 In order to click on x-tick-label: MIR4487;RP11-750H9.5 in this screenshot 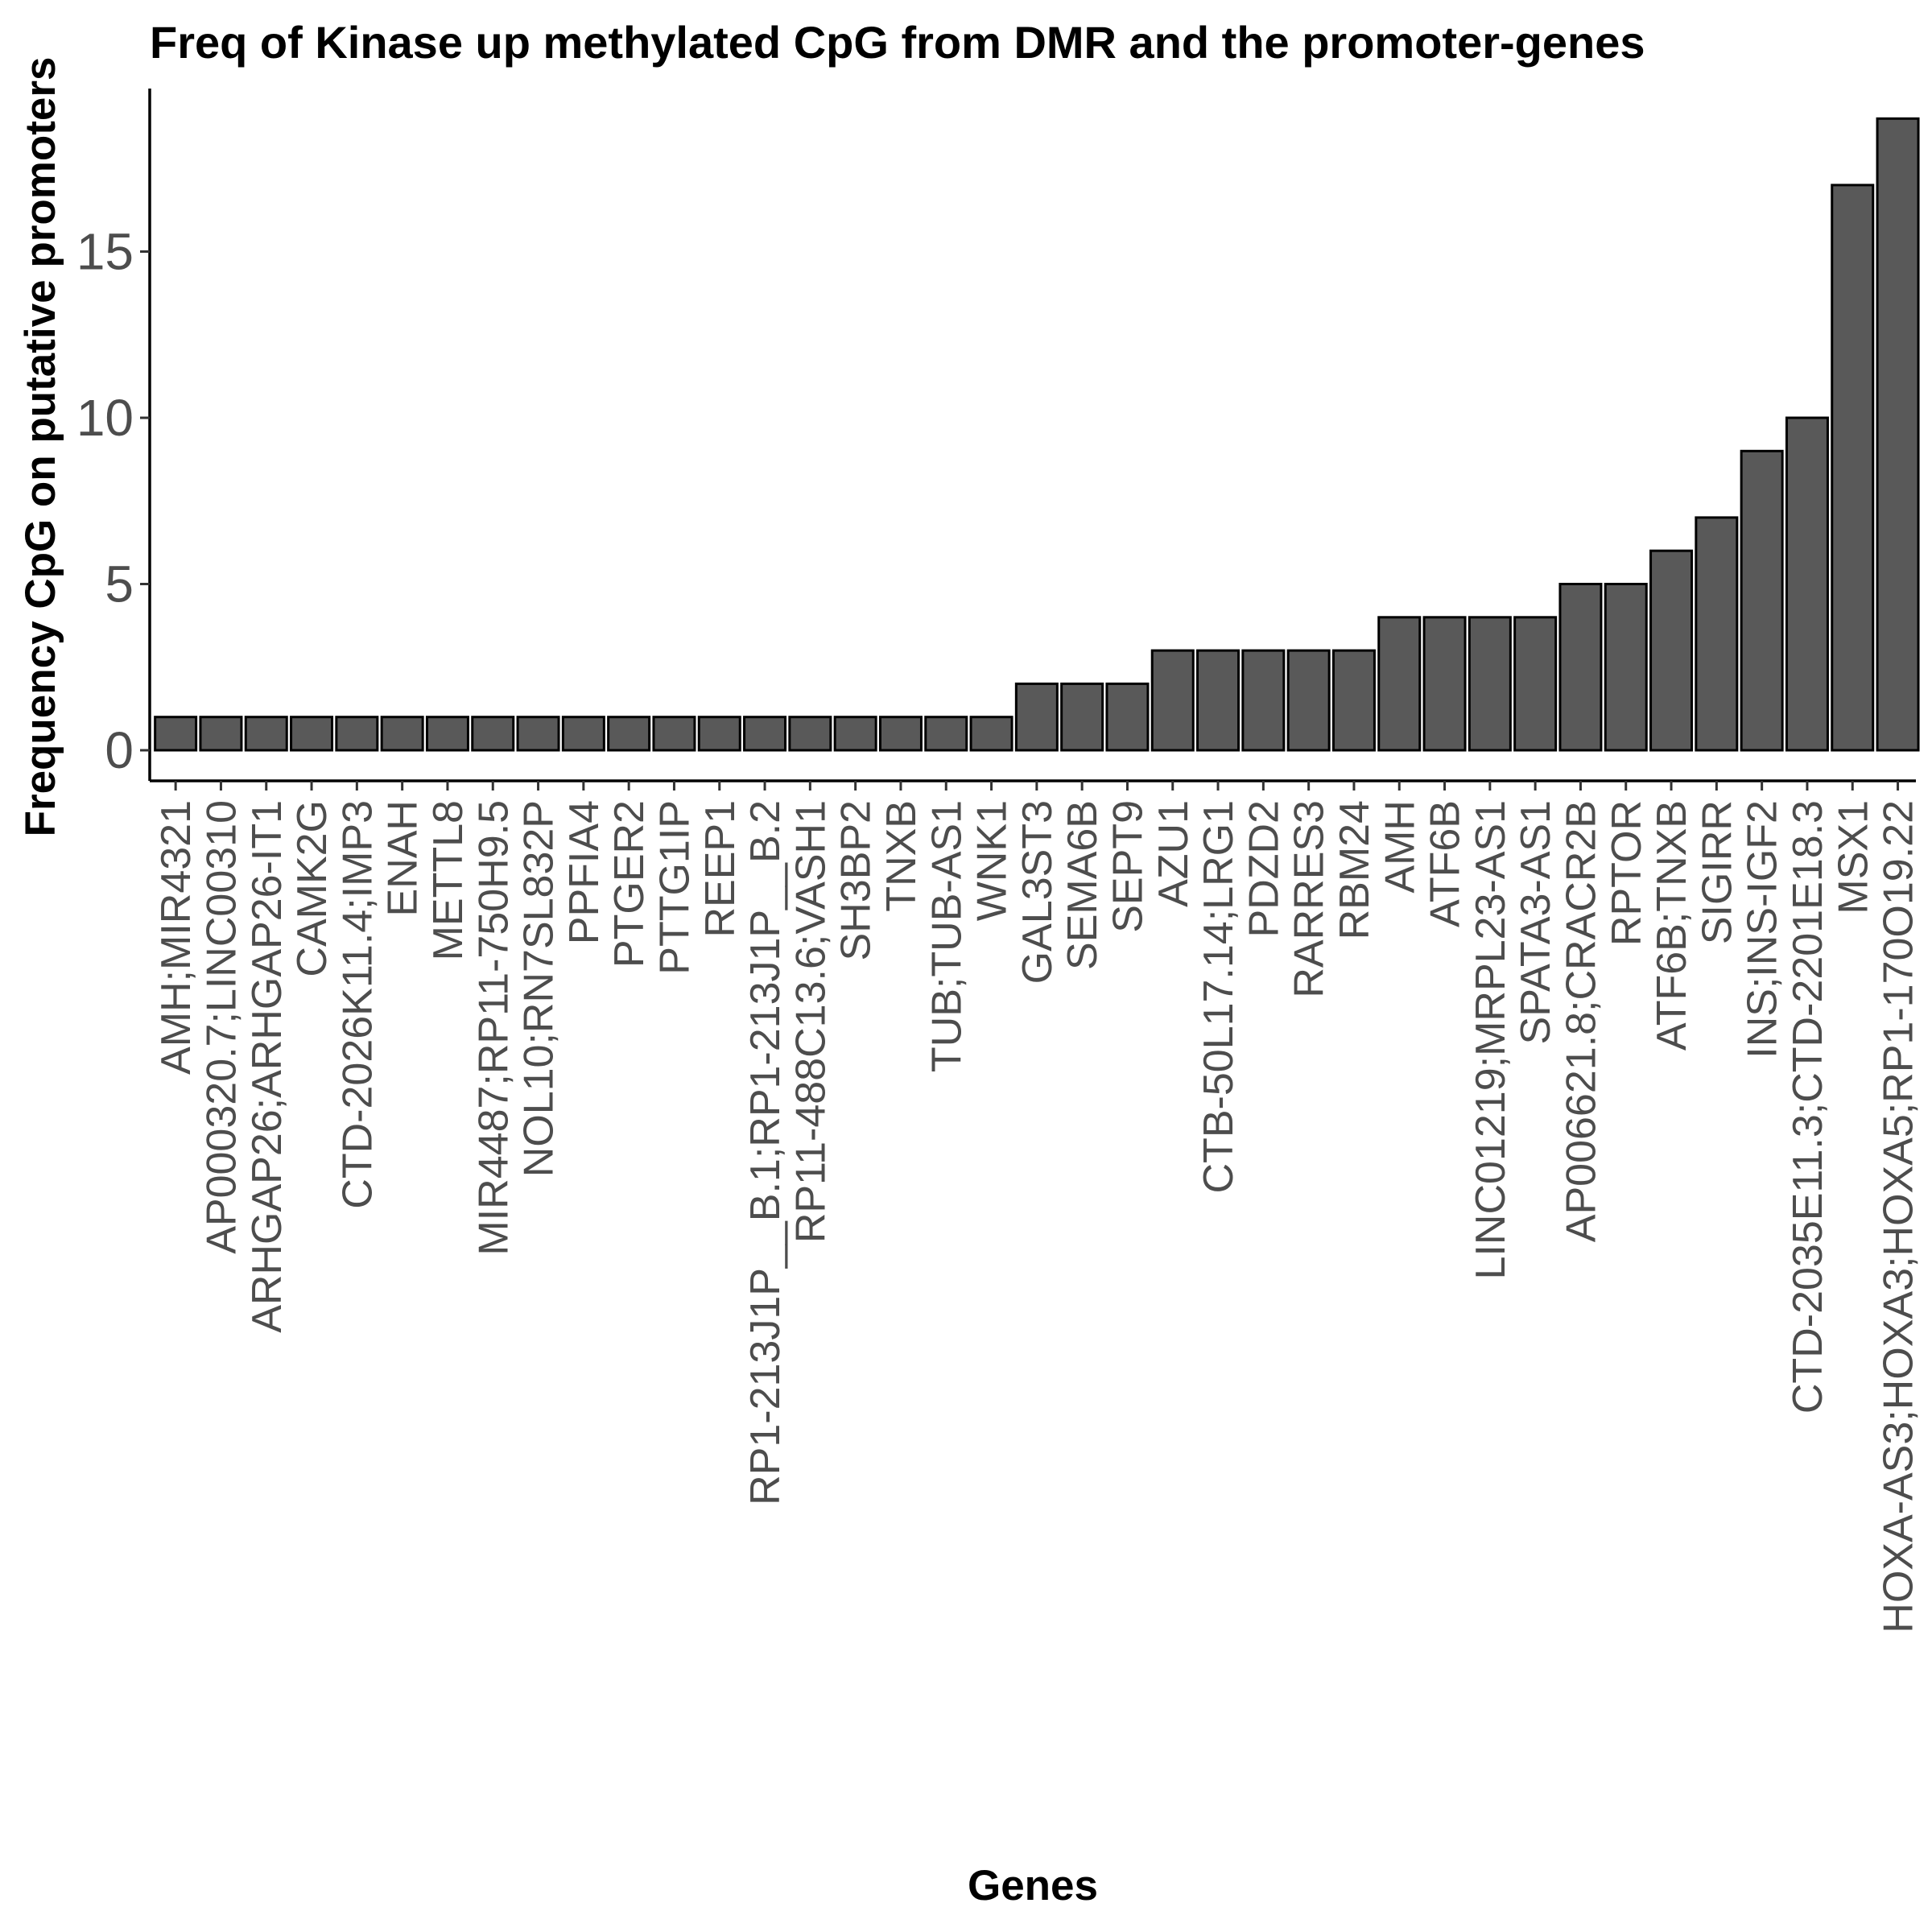, I will do `click(493, 1028)`.